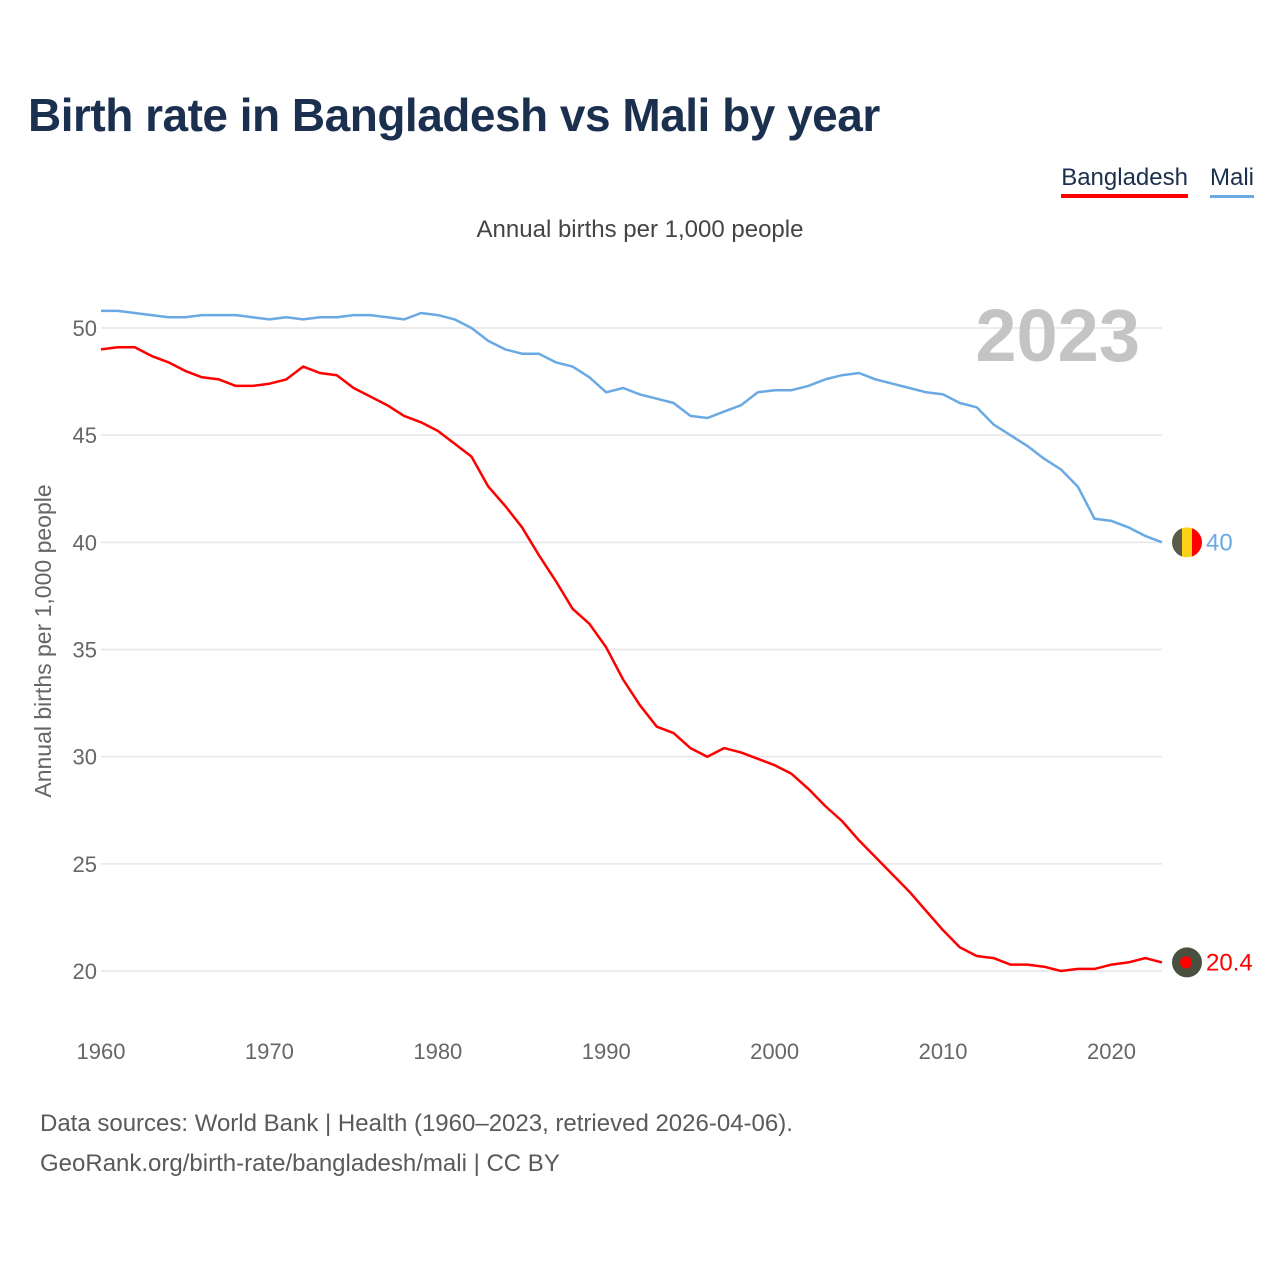 The height and width of the screenshot is (1280, 1280). What do you see at coordinates (774, 1051) in the screenshot?
I see `x-tick-label: 2000` at bounding box center [774, 1051].